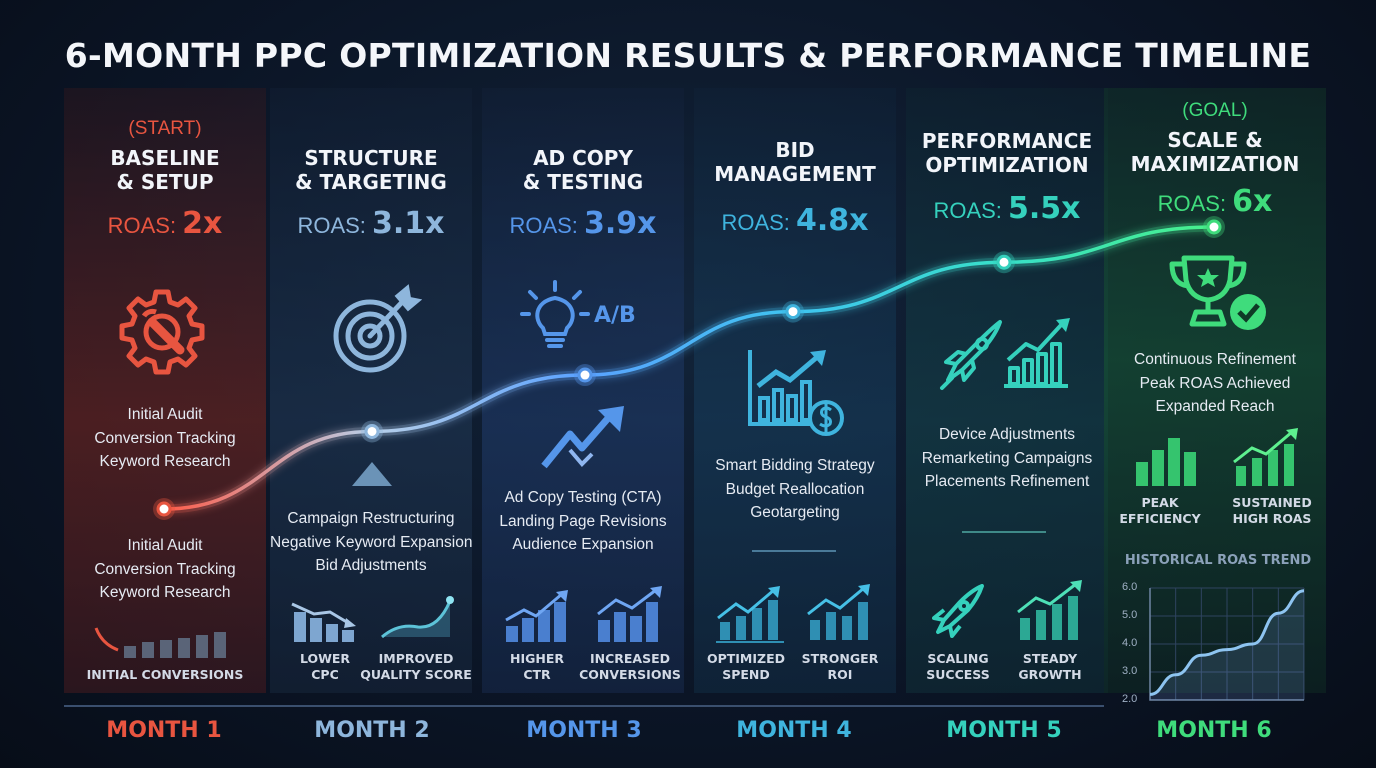  Describe the element at coordinates (1215, 201) in the screenshot. I see `month-6-roas: ROAS: 6x` at that location.